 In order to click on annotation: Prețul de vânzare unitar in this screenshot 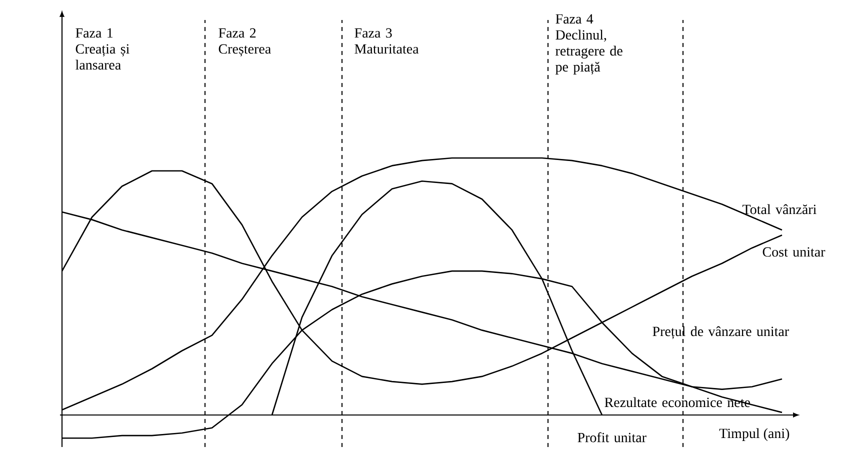, I will do `click(720, 332)`.